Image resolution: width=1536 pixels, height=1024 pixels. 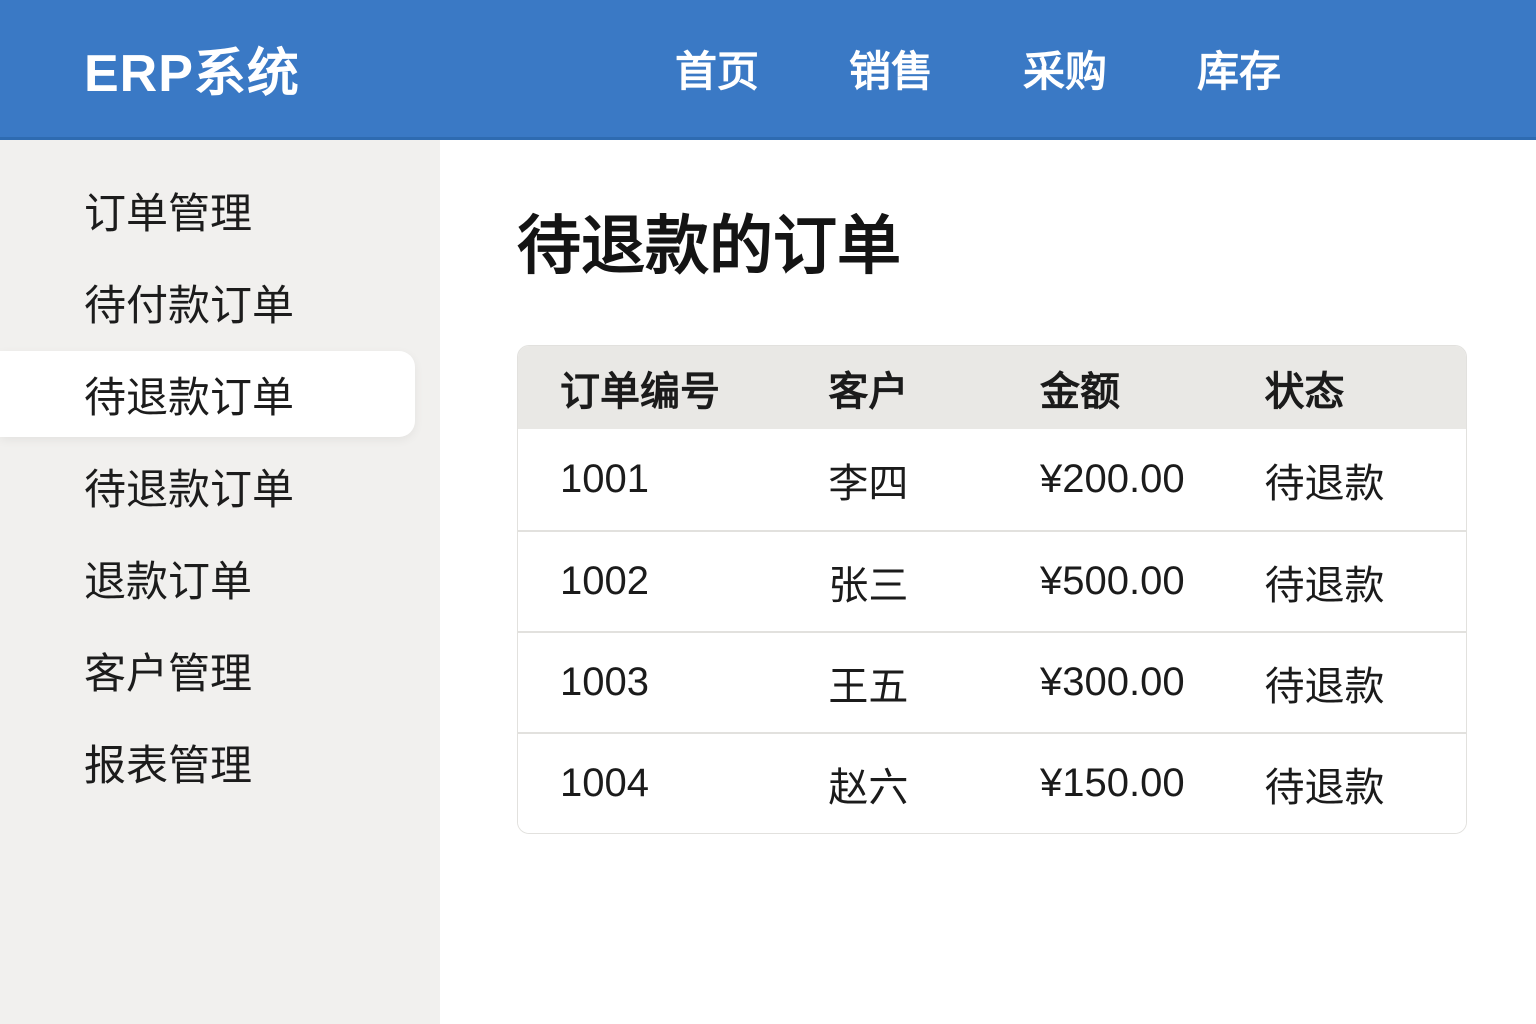 What do you see at coordinates (1304, 391) in the screenshot?
I see `column-header-status: 状态` at bounding box center [1304, 391].